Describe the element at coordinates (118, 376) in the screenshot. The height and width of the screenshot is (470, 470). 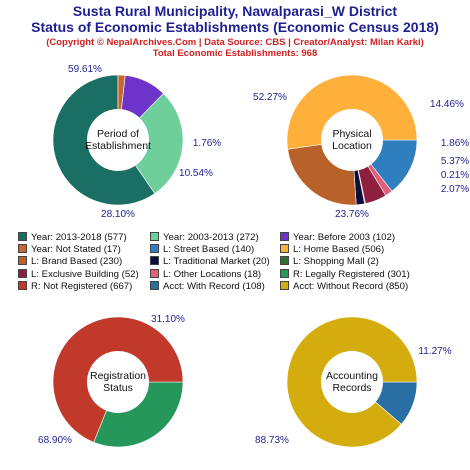
I see `registration-center-label-0: Registration` at that location.